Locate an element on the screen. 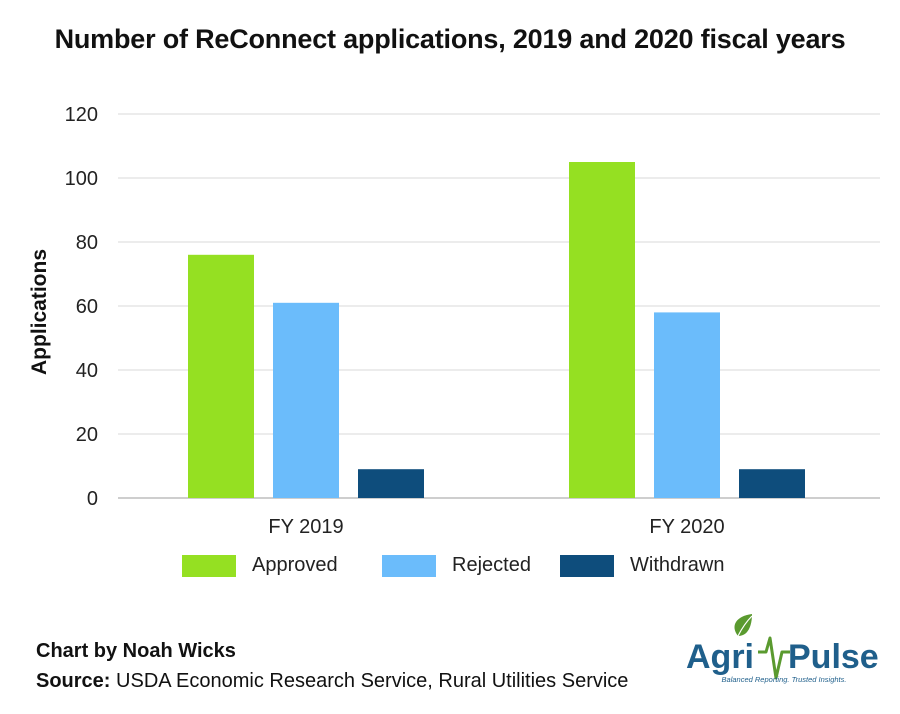  pulse-line-icon is located at coordinates (774, 658).